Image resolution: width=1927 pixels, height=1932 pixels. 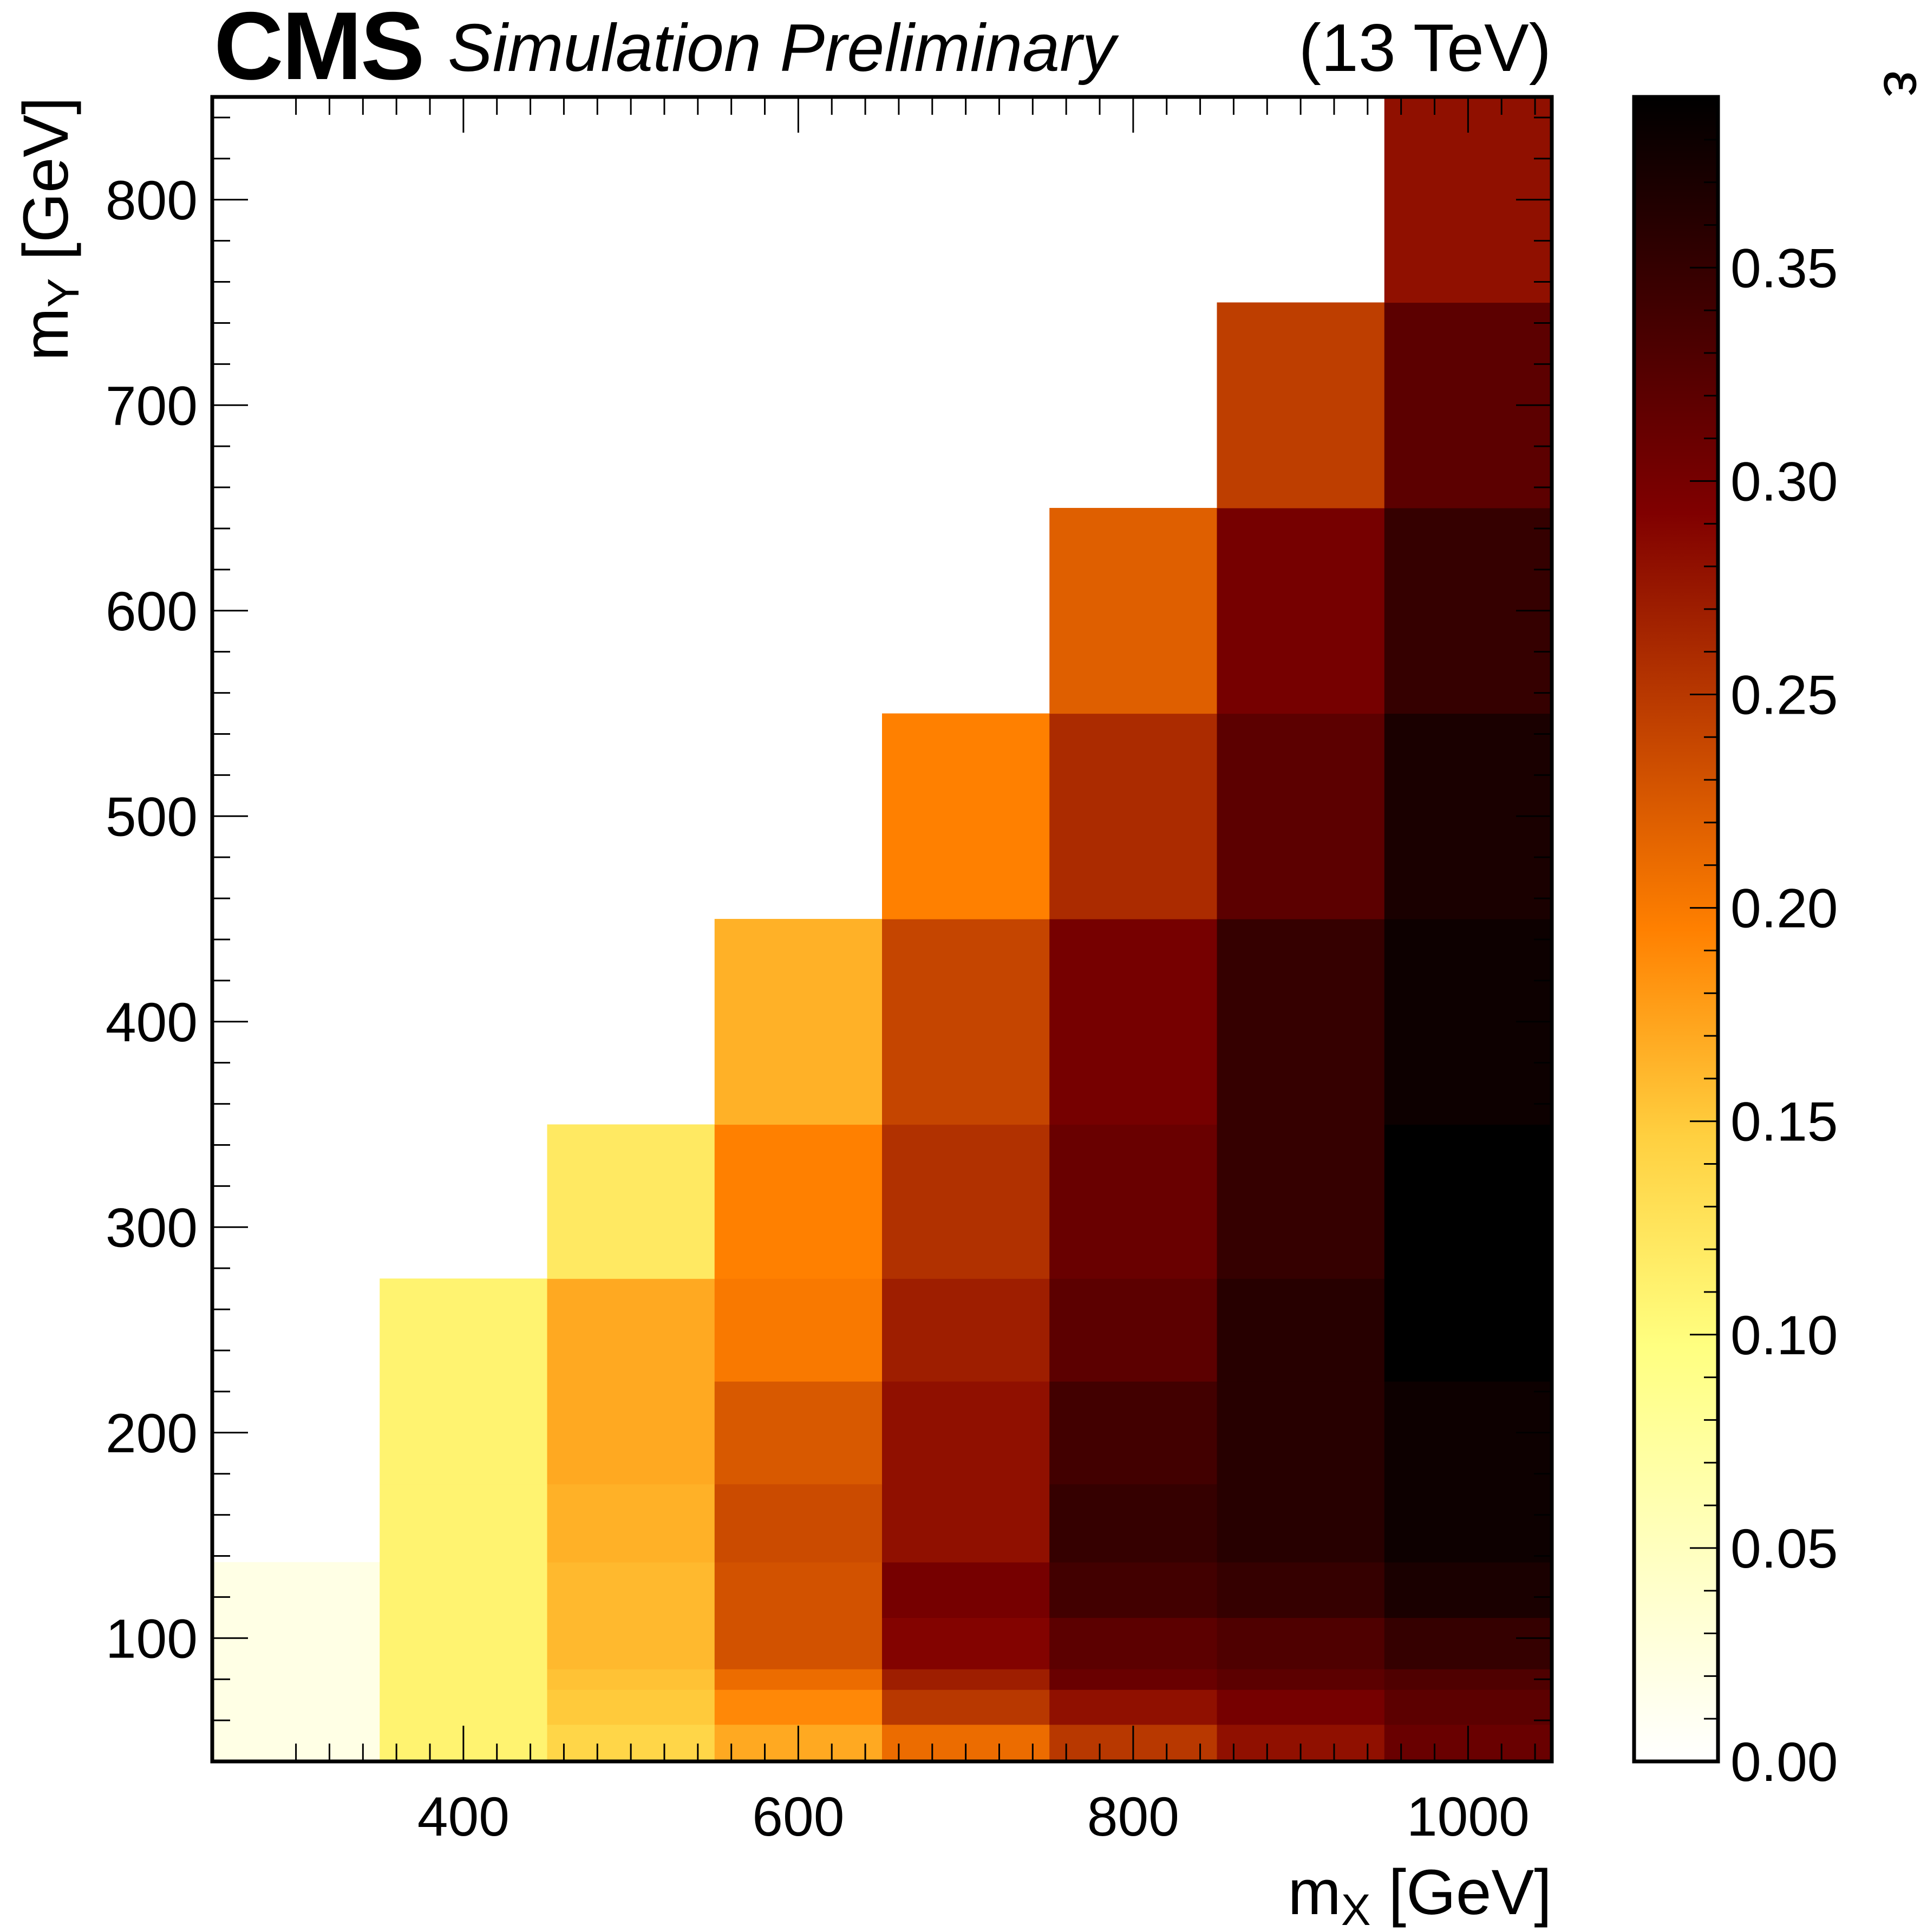 What do you see at coordinates (1784, 1122) in the screenshot?
I see `colorbar-tick-label: 0.15` at bounding box center [1784, 1122].